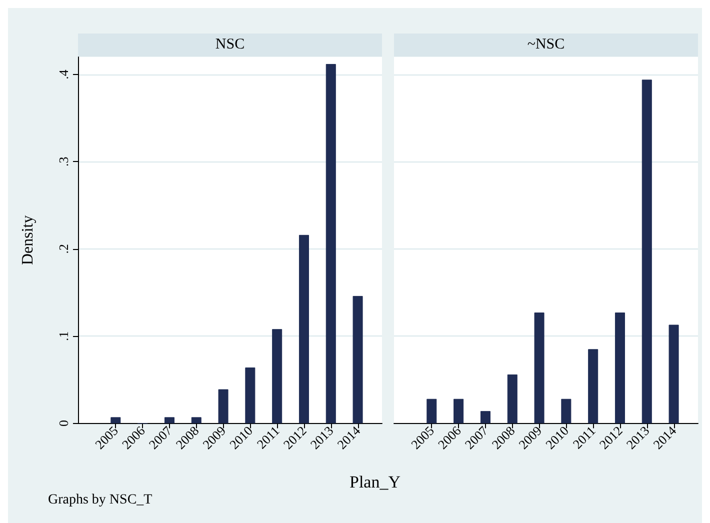  Describe the element at coordinates (100, 500) in the screenshot. I see `text: Graphs by NSC_T` at that location.